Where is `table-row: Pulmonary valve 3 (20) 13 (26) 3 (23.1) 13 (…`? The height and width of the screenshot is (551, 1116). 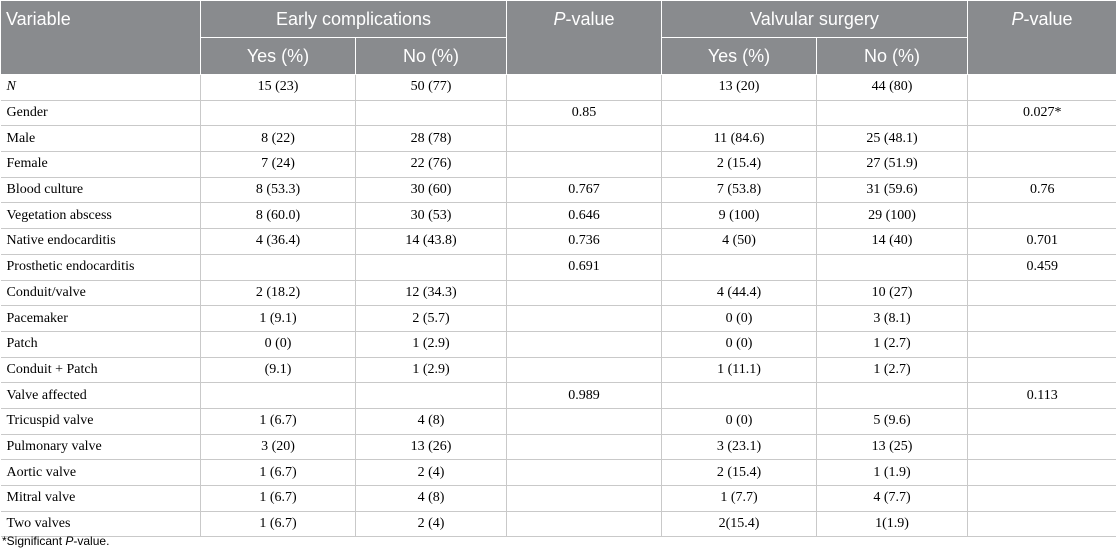 table-row: Pulmonary valve 3 (20) 13 (26) 3 (23.1) 13 (… is located at coordinates (558, 447).